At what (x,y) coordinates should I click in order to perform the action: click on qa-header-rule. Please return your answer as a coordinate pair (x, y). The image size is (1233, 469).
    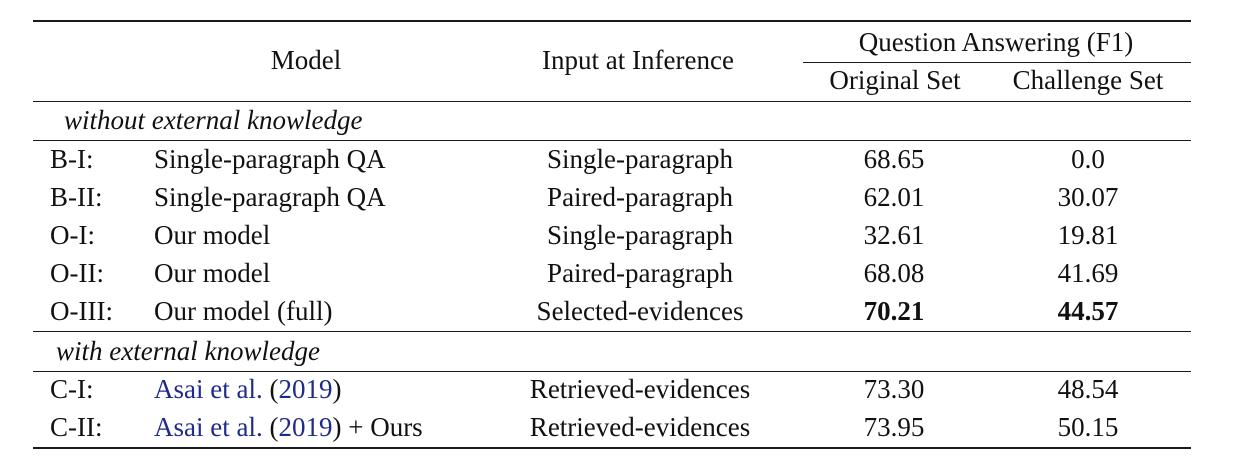
    Looking at the image, I should click on (997, 62).